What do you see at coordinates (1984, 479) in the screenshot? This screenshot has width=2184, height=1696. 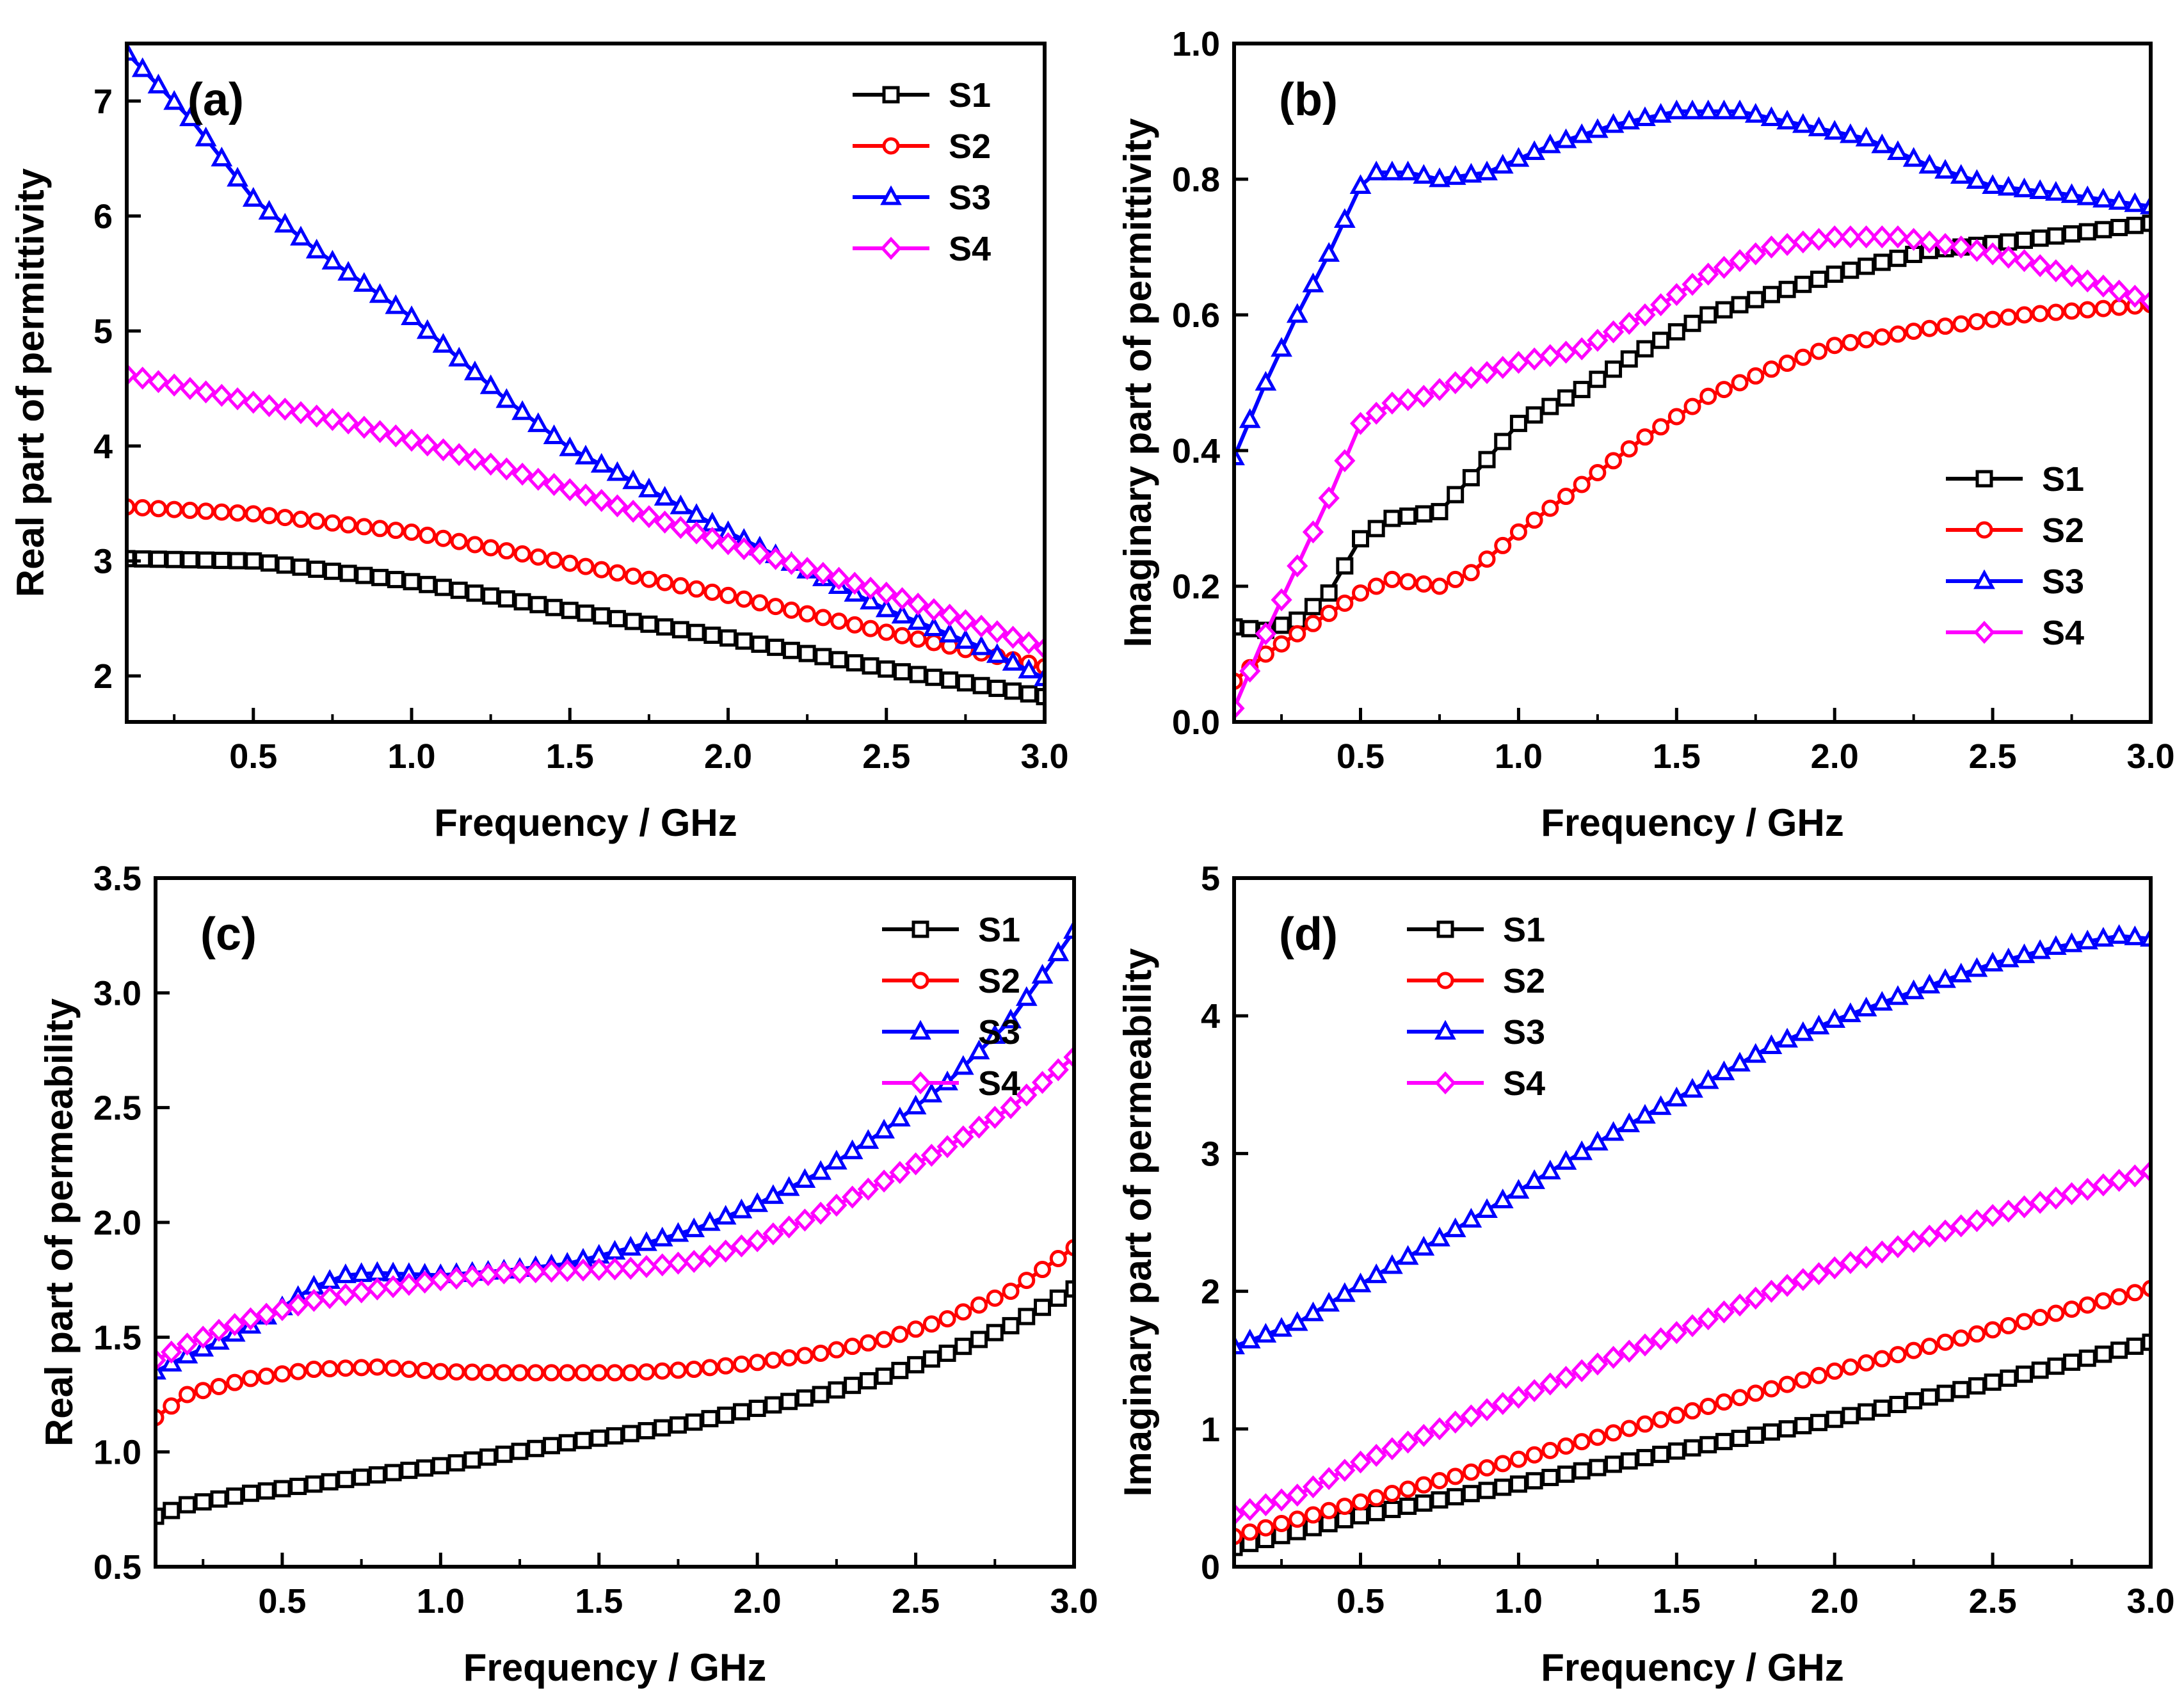 I see `legend-marker-S1` at bounding box center [1984, 479].